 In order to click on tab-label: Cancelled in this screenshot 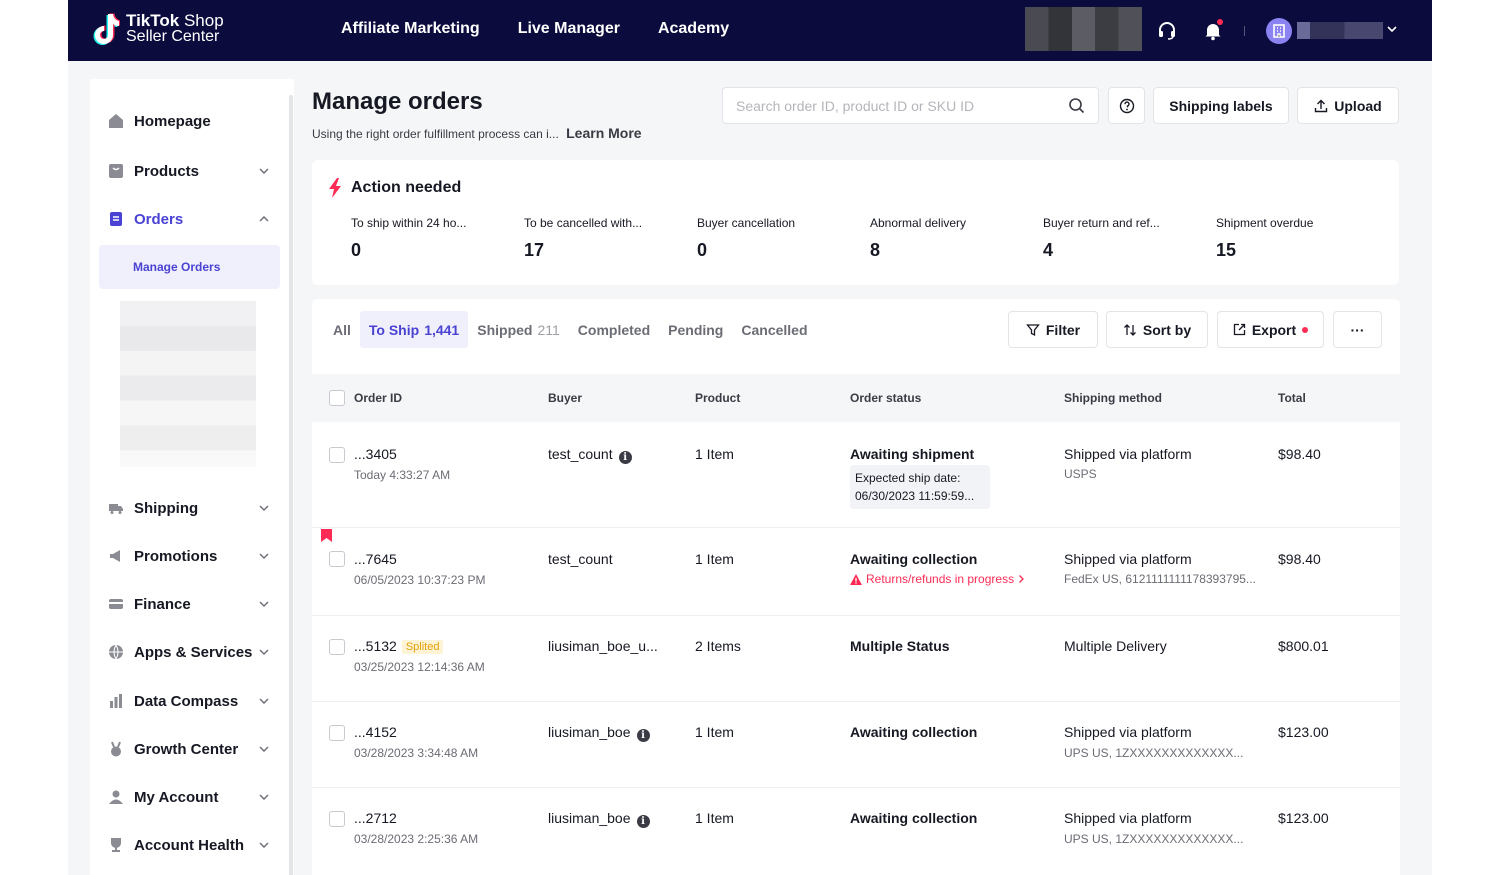, I will do `click(774, 329)`.